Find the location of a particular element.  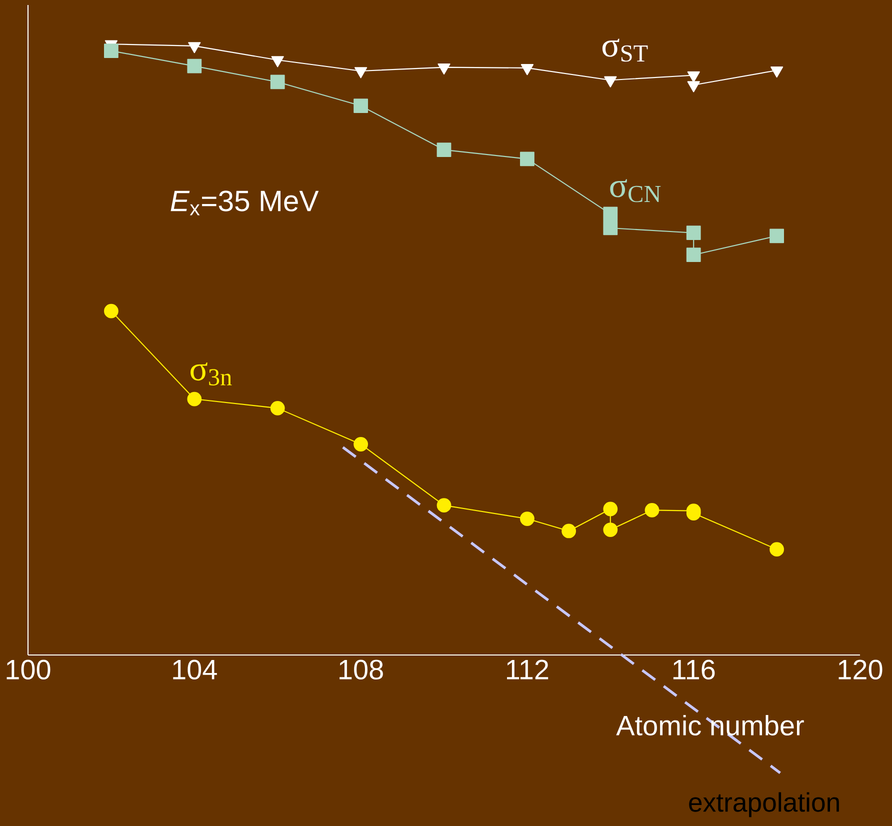

x-tick-label: 100 is located at coordinates (28, 670).